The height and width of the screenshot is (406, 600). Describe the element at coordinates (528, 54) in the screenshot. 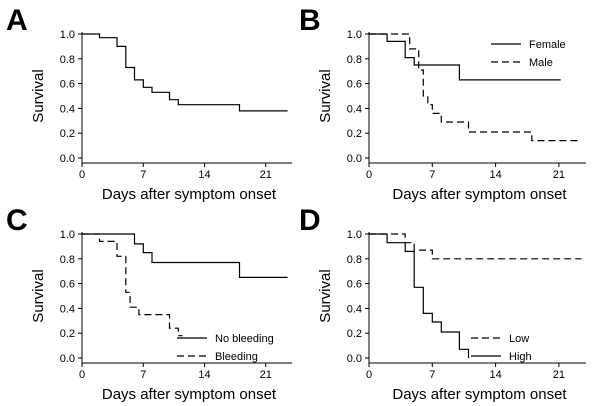

I see `legend: Female Male` at that location.